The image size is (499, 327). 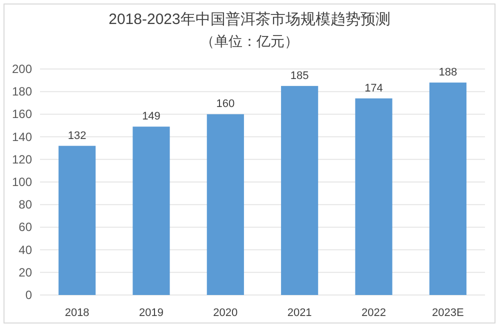 I want to click on y-tick-label: 180, so click(x=22, y=91).